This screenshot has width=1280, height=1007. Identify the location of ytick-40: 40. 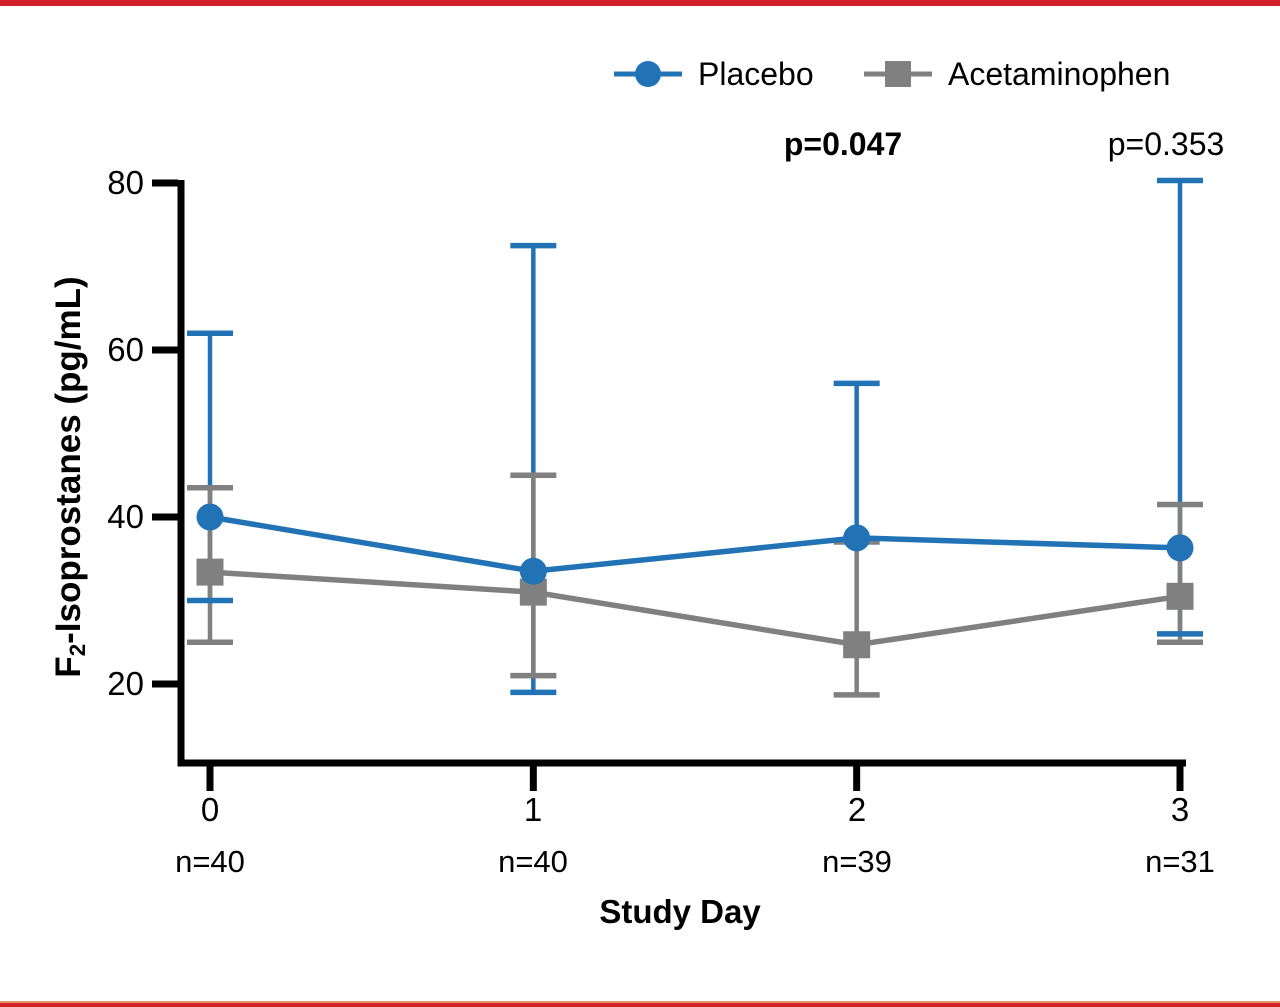
(125, 516).